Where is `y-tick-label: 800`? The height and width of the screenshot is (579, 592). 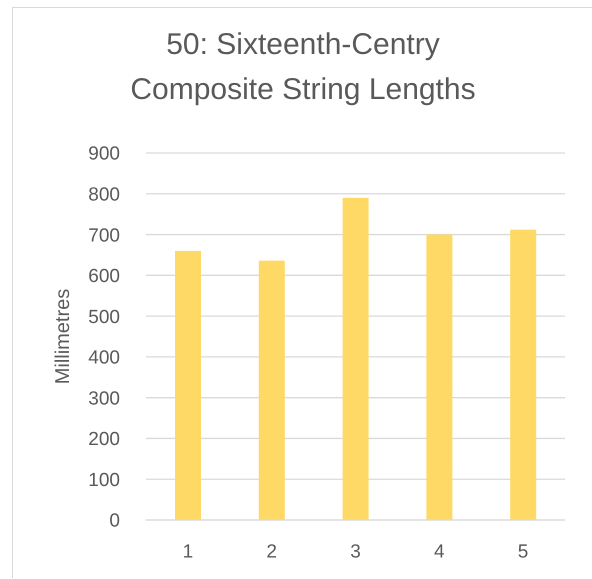
y-tick-label: 800 is located at coordinates (104, 195).